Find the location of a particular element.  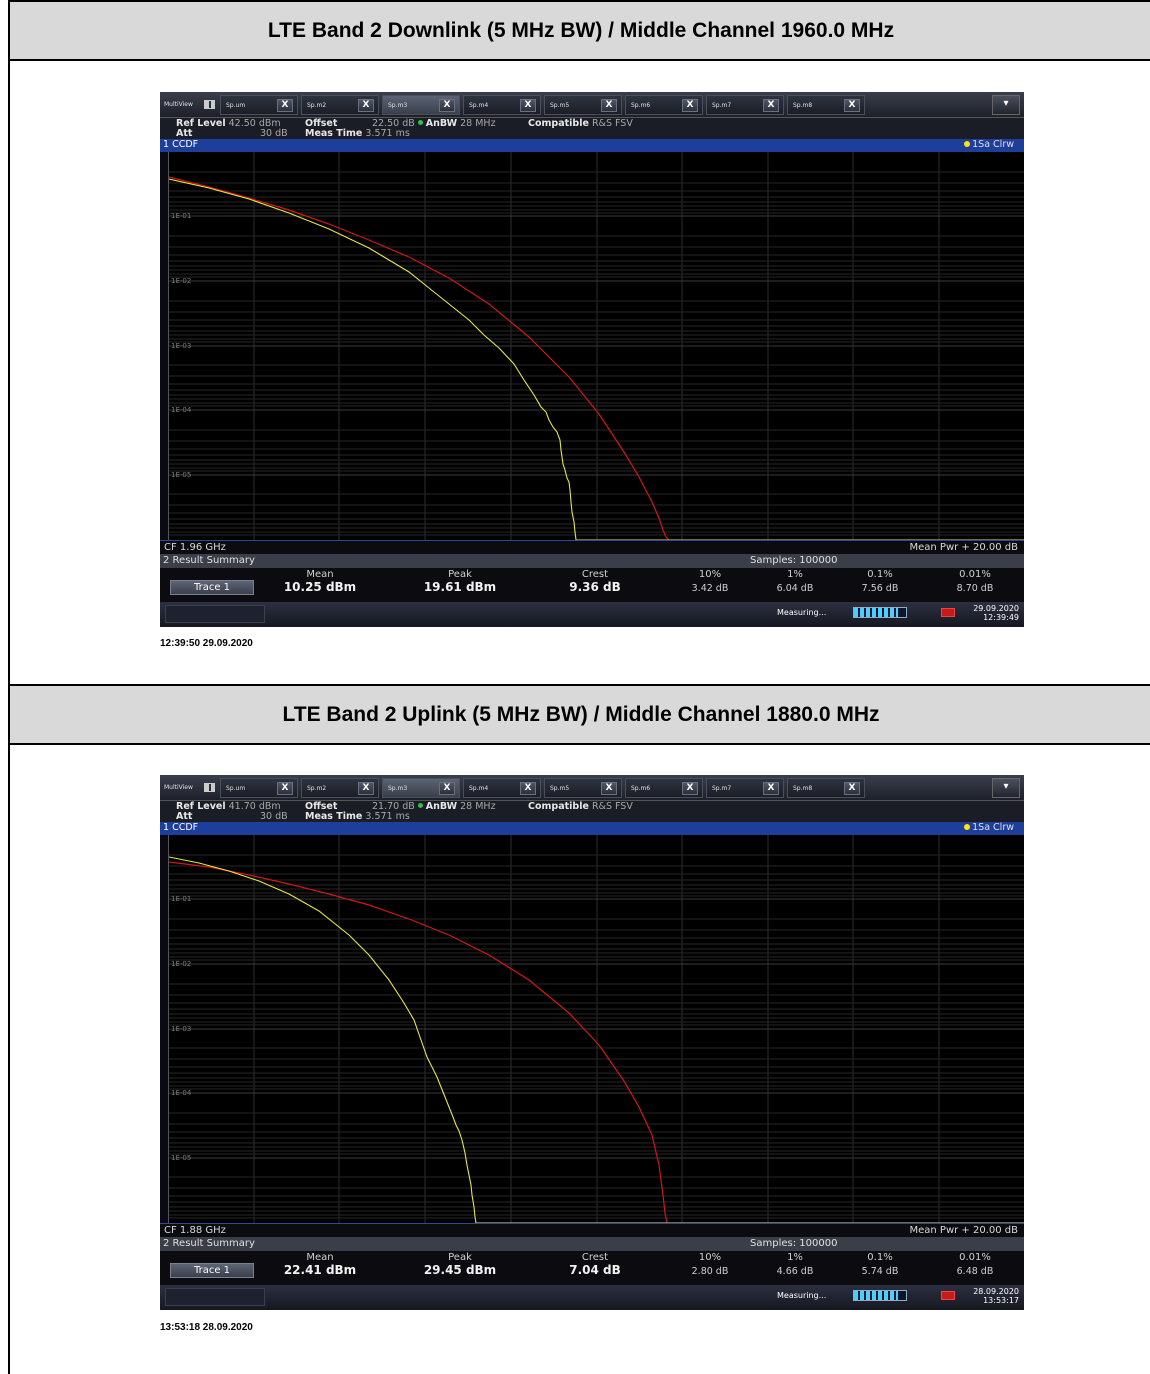

compatible-value: R&S FSV is located at coordinates (612, 123).